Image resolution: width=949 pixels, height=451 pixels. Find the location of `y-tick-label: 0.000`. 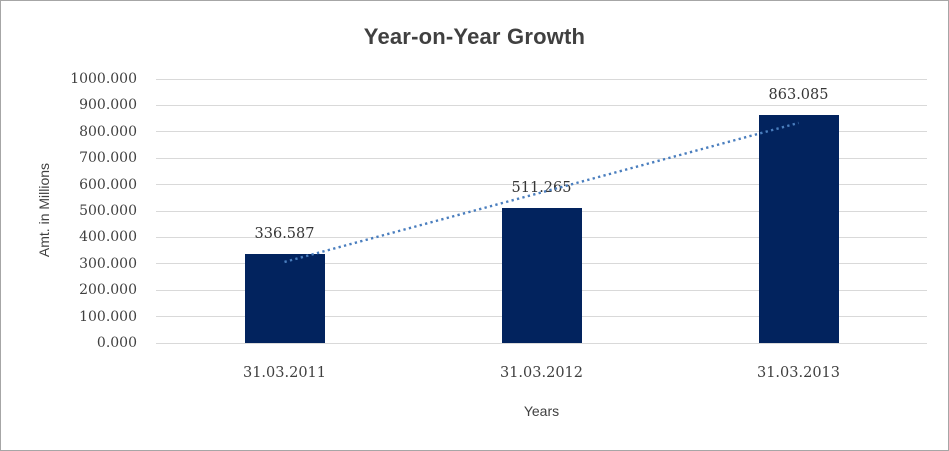

y-tick-label: 0.000 is located at coordinates (116, 343).